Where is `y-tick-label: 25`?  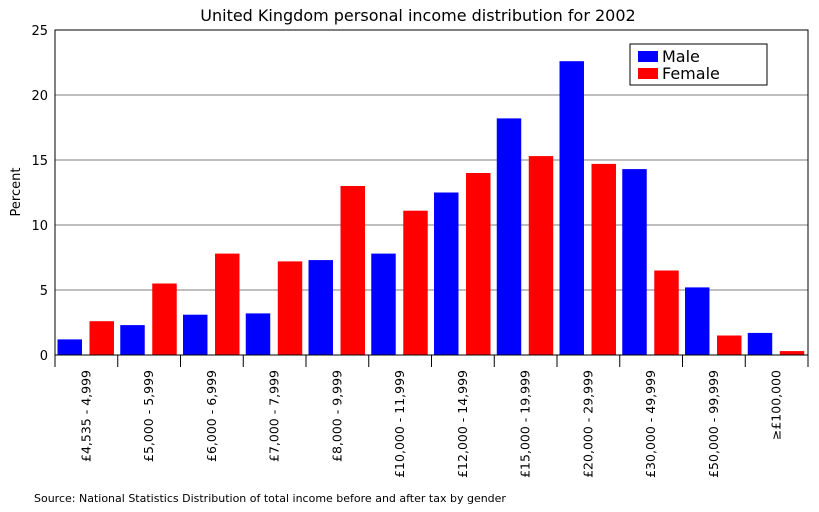
y-tick-label: 25 is located at coordinates (39, 31).